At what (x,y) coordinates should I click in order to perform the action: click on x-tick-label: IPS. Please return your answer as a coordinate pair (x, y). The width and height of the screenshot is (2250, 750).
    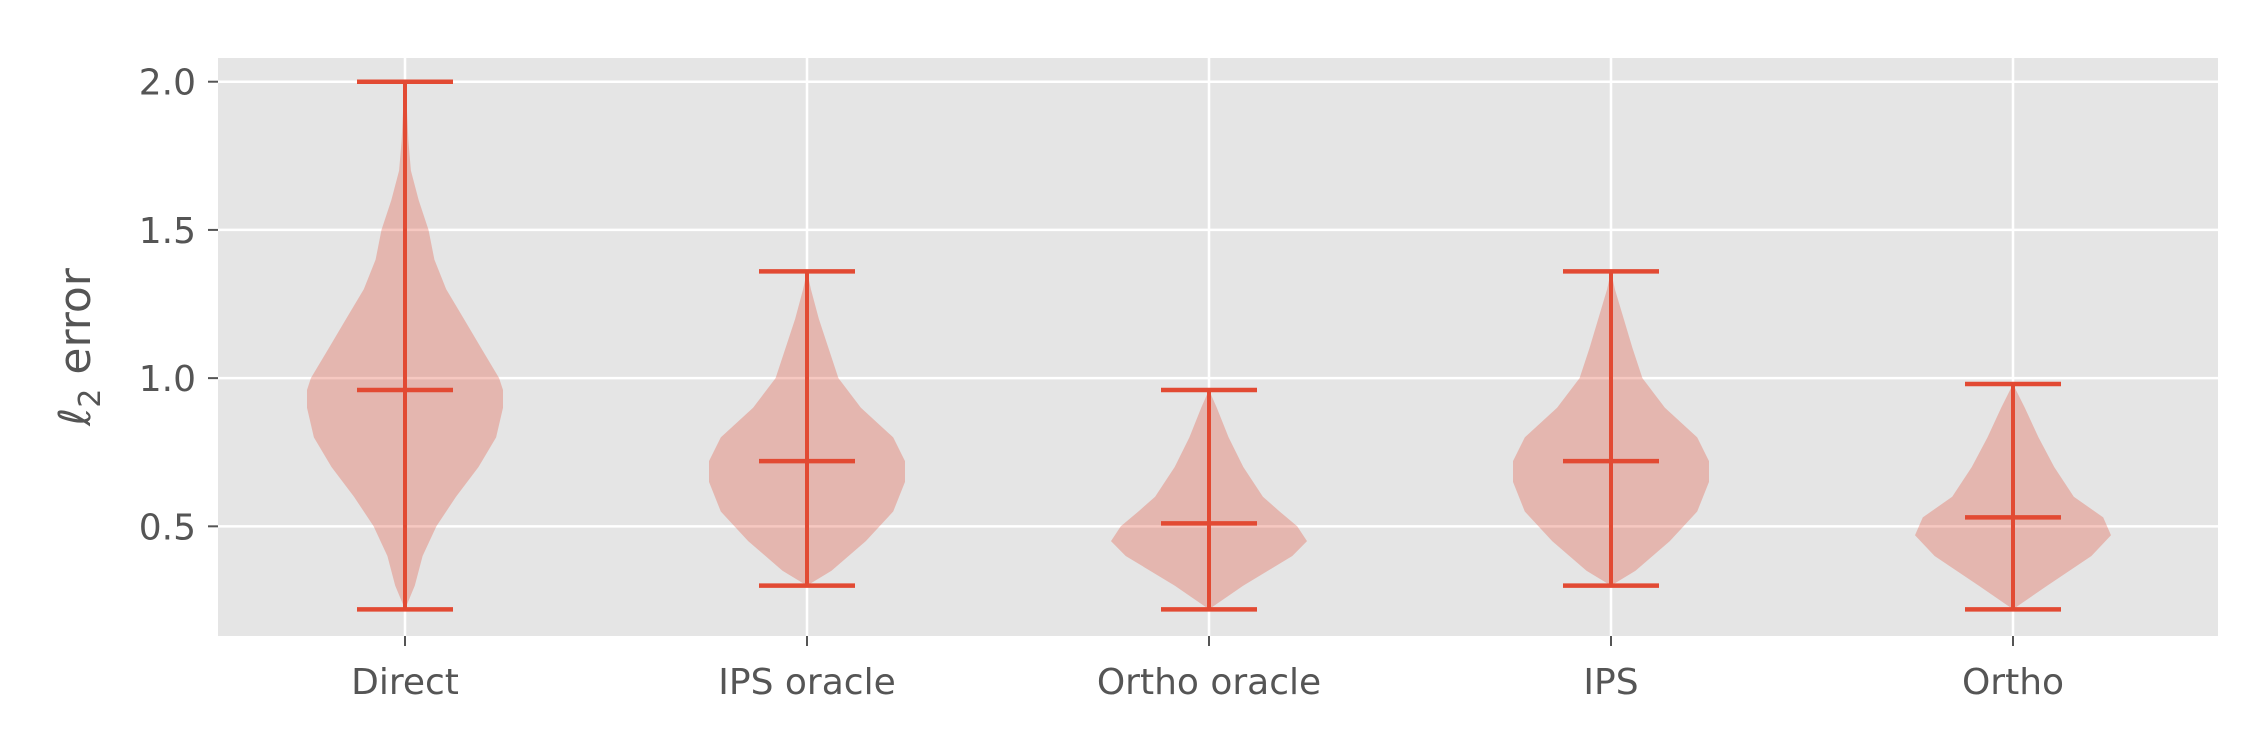
    Looking at the image, I should click on (1610, 682).